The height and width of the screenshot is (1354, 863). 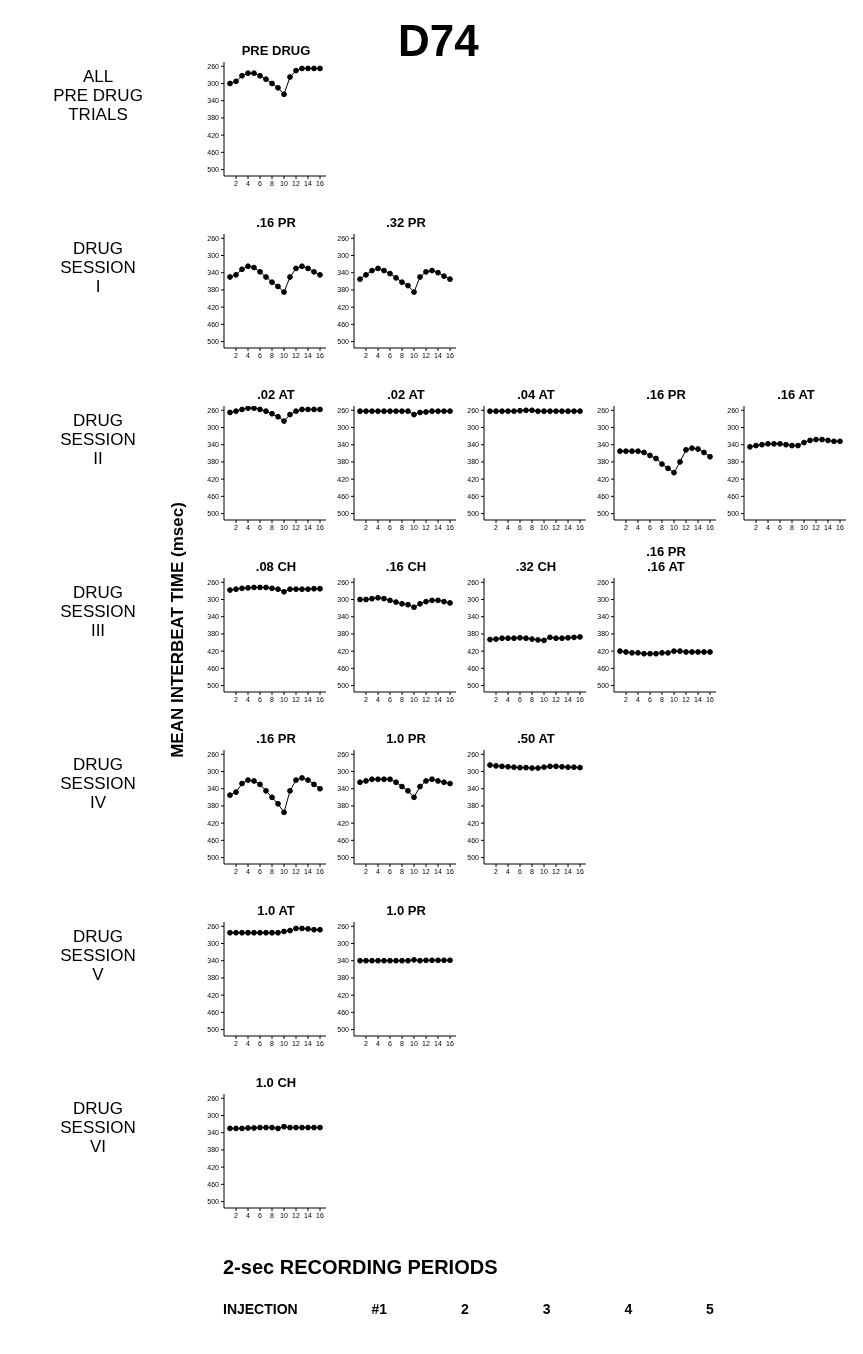 What do you see at coordinates (406, 222) in the screenshot?
I see `chart-title: .32 PR` at bounding box center [406, 222].